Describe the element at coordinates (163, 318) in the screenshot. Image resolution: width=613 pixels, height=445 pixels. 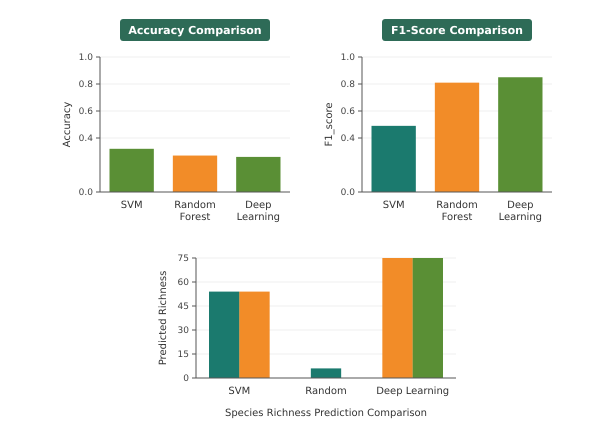
I see `y-axis-title: Predicted Richness` at that location.